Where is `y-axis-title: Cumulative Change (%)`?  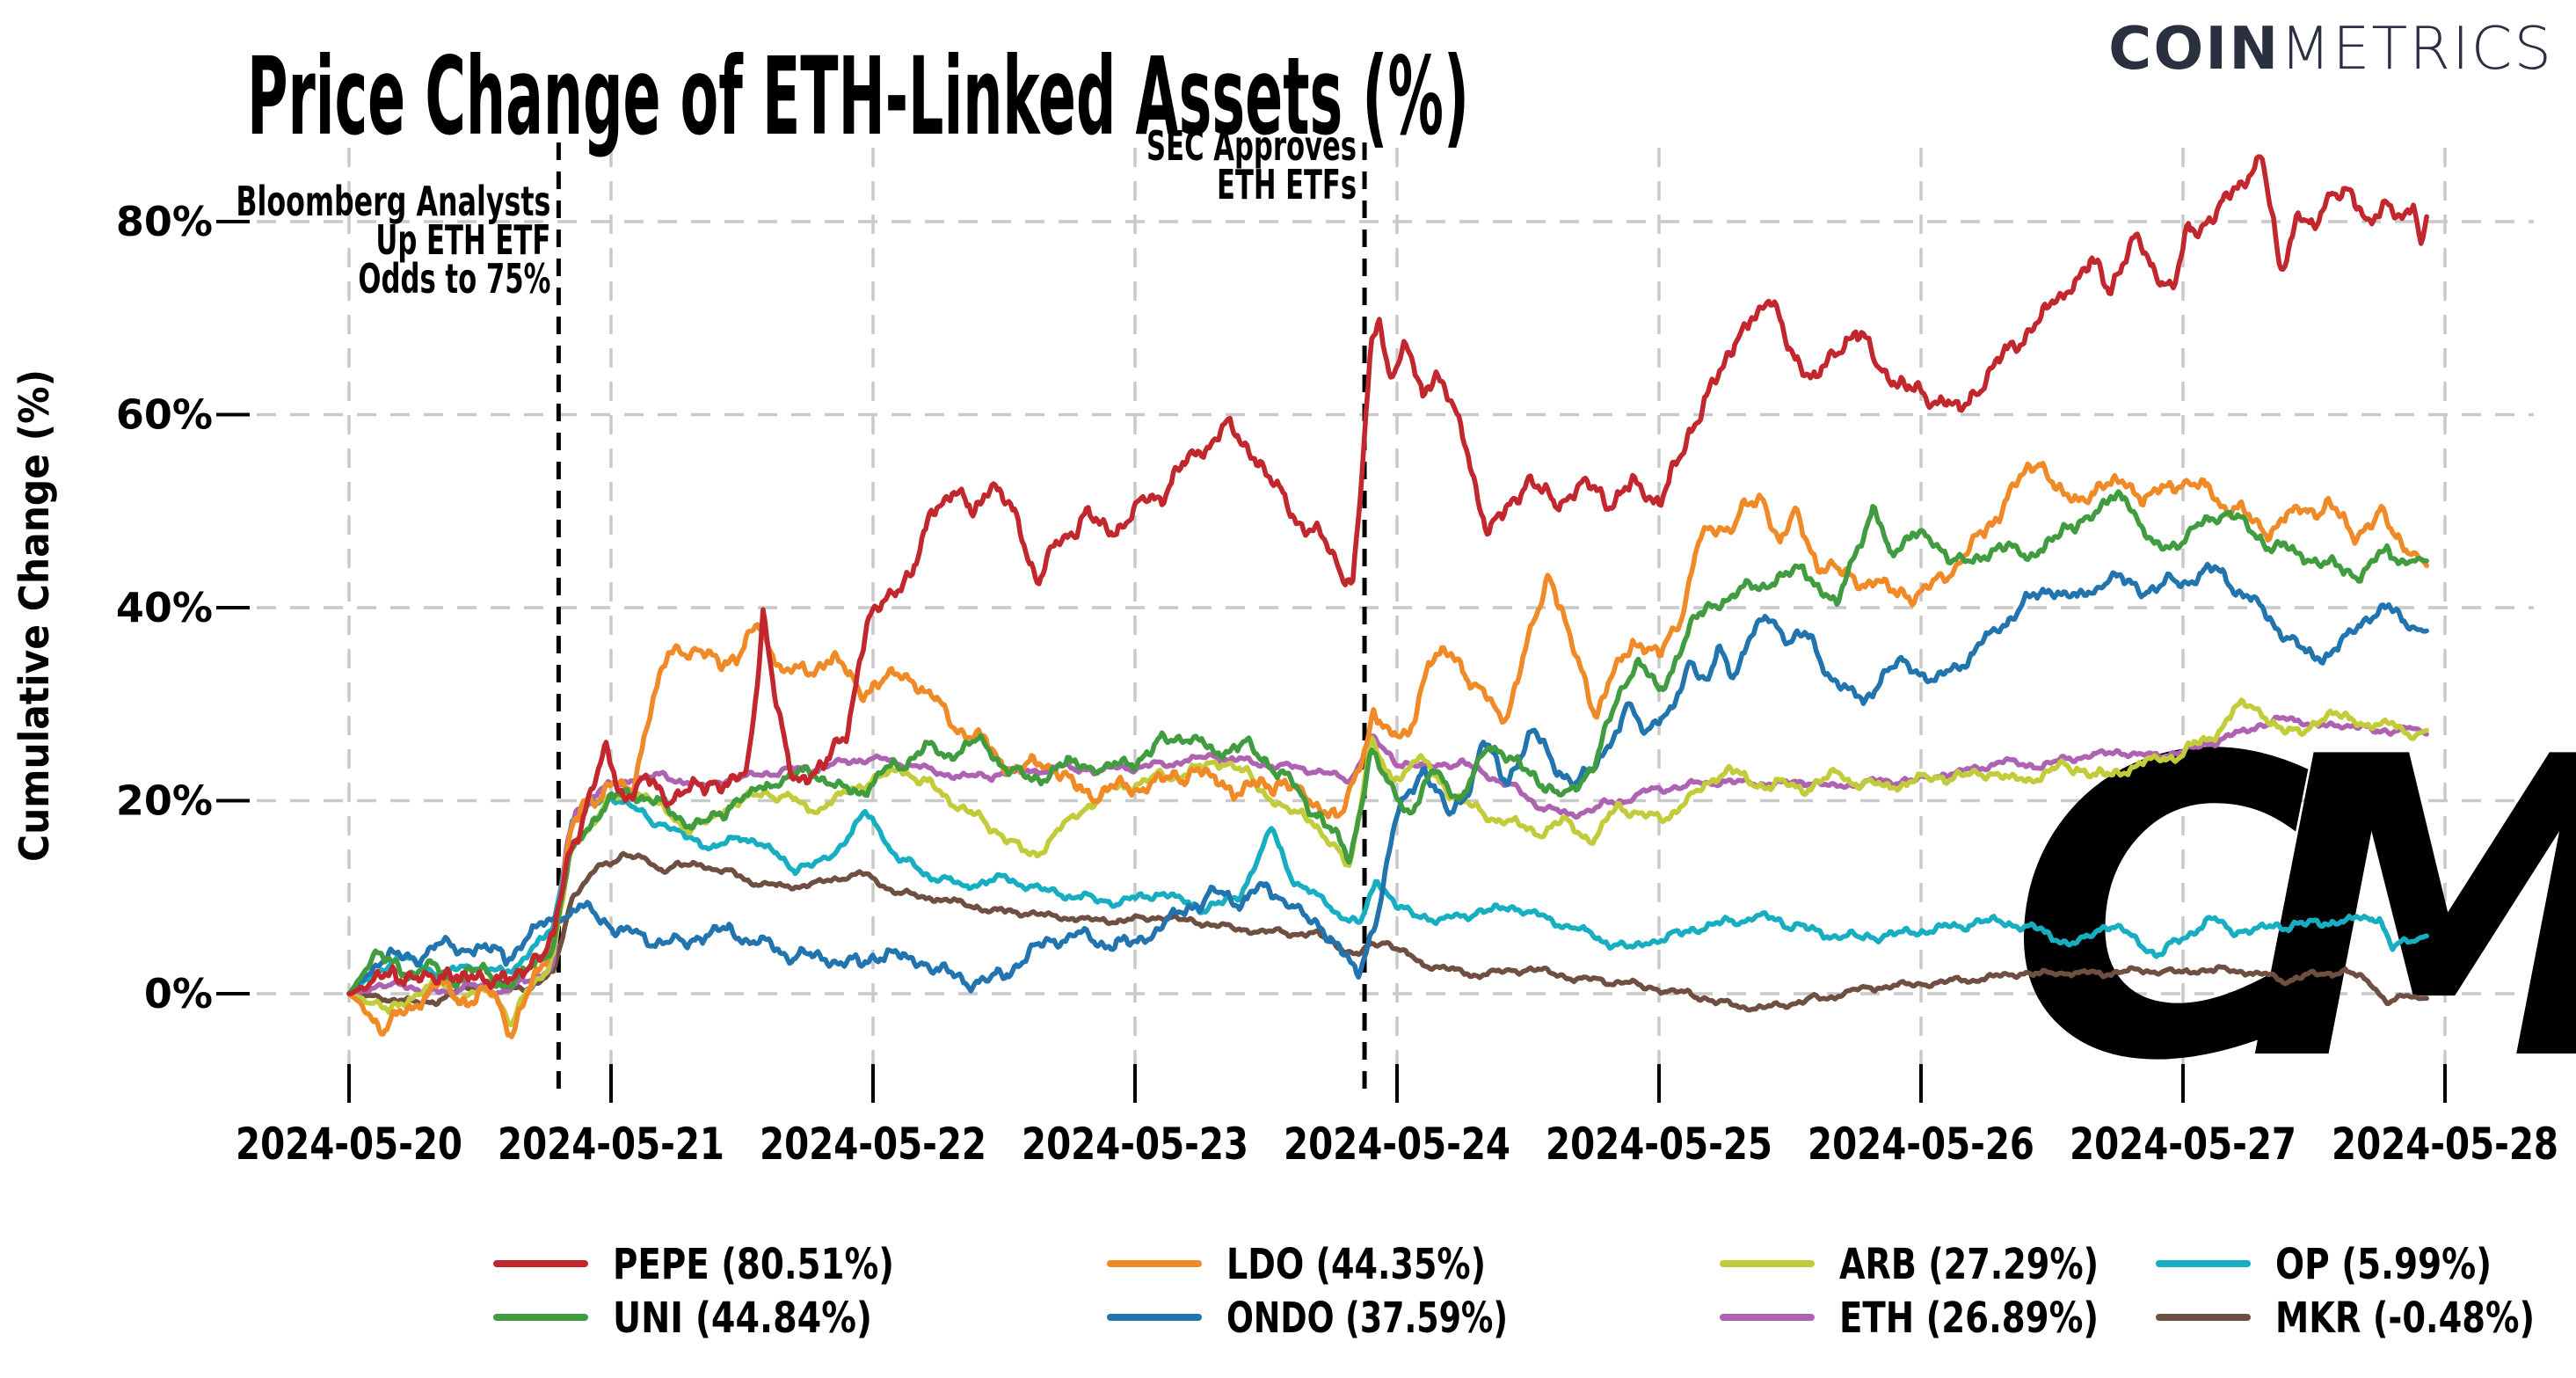
y-axis-title: Cumulative Change (%) is located at coordinates (34, 615).